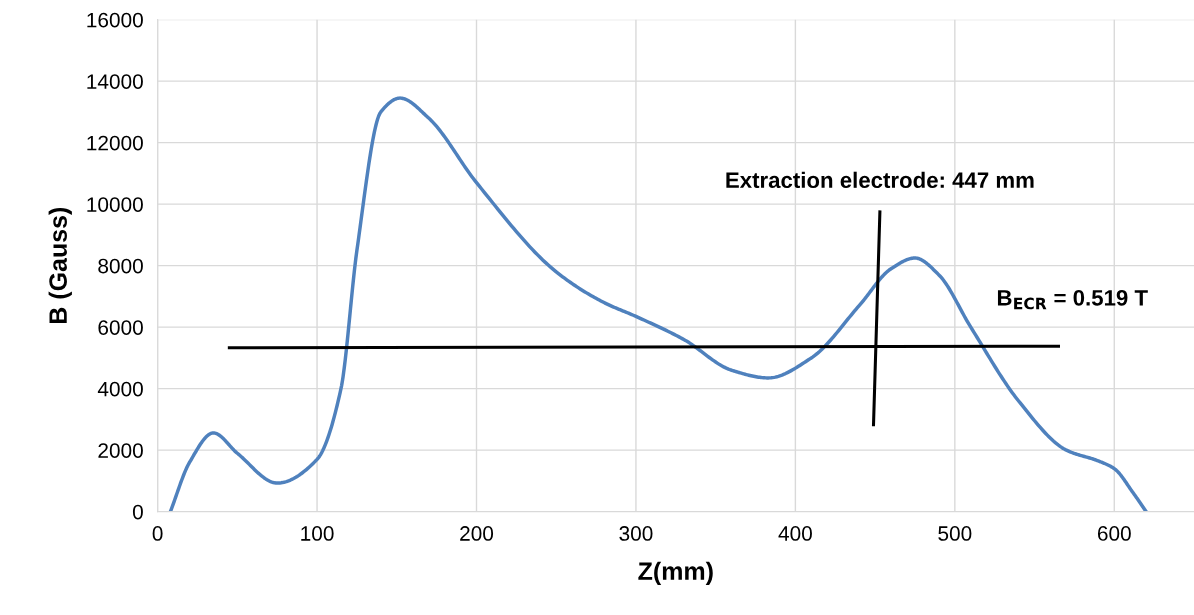 This screenshot has width=1194, height=615. What do you see at coordinates (120, 450) in the screenshot?
I see `y-tick-label: 2000` at bounding box center [120, 450].